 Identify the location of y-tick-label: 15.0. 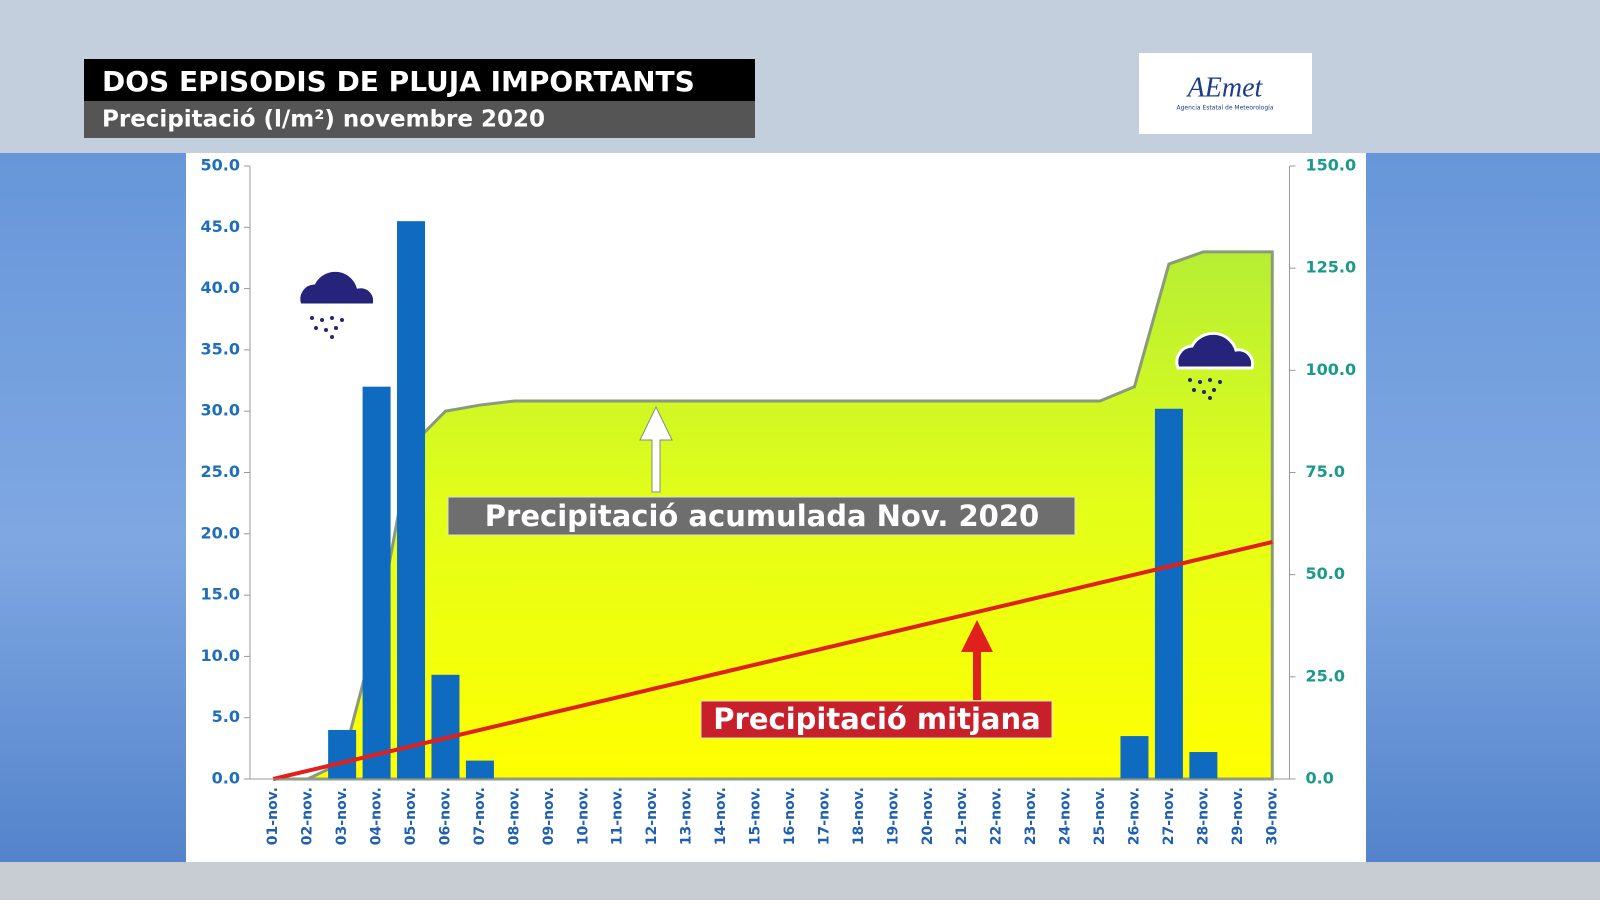
(220, 594).